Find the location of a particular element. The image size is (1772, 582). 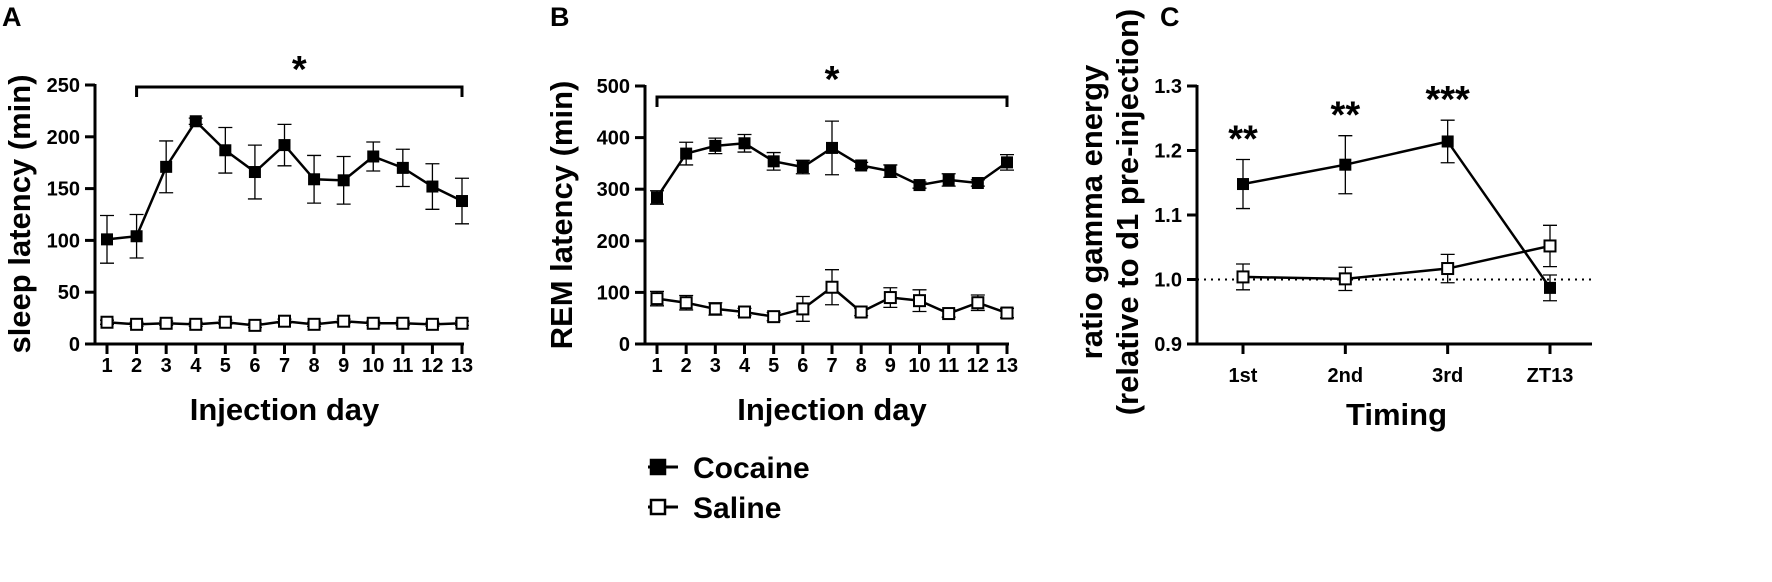

panel-a-x-tick-label: 5 is located at coordinates (225, 366).